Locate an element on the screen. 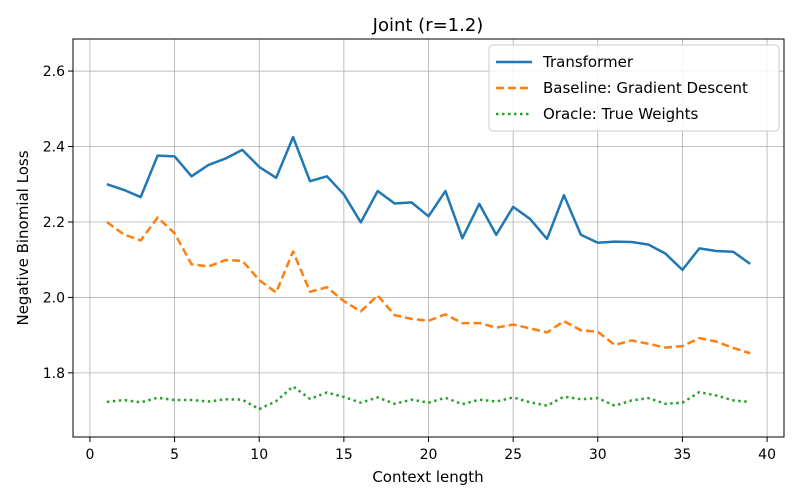 The width and height of the screenshot is (800, 504). y-axis-label: Negative Binomial Loss is located at coordinates (23, 237).